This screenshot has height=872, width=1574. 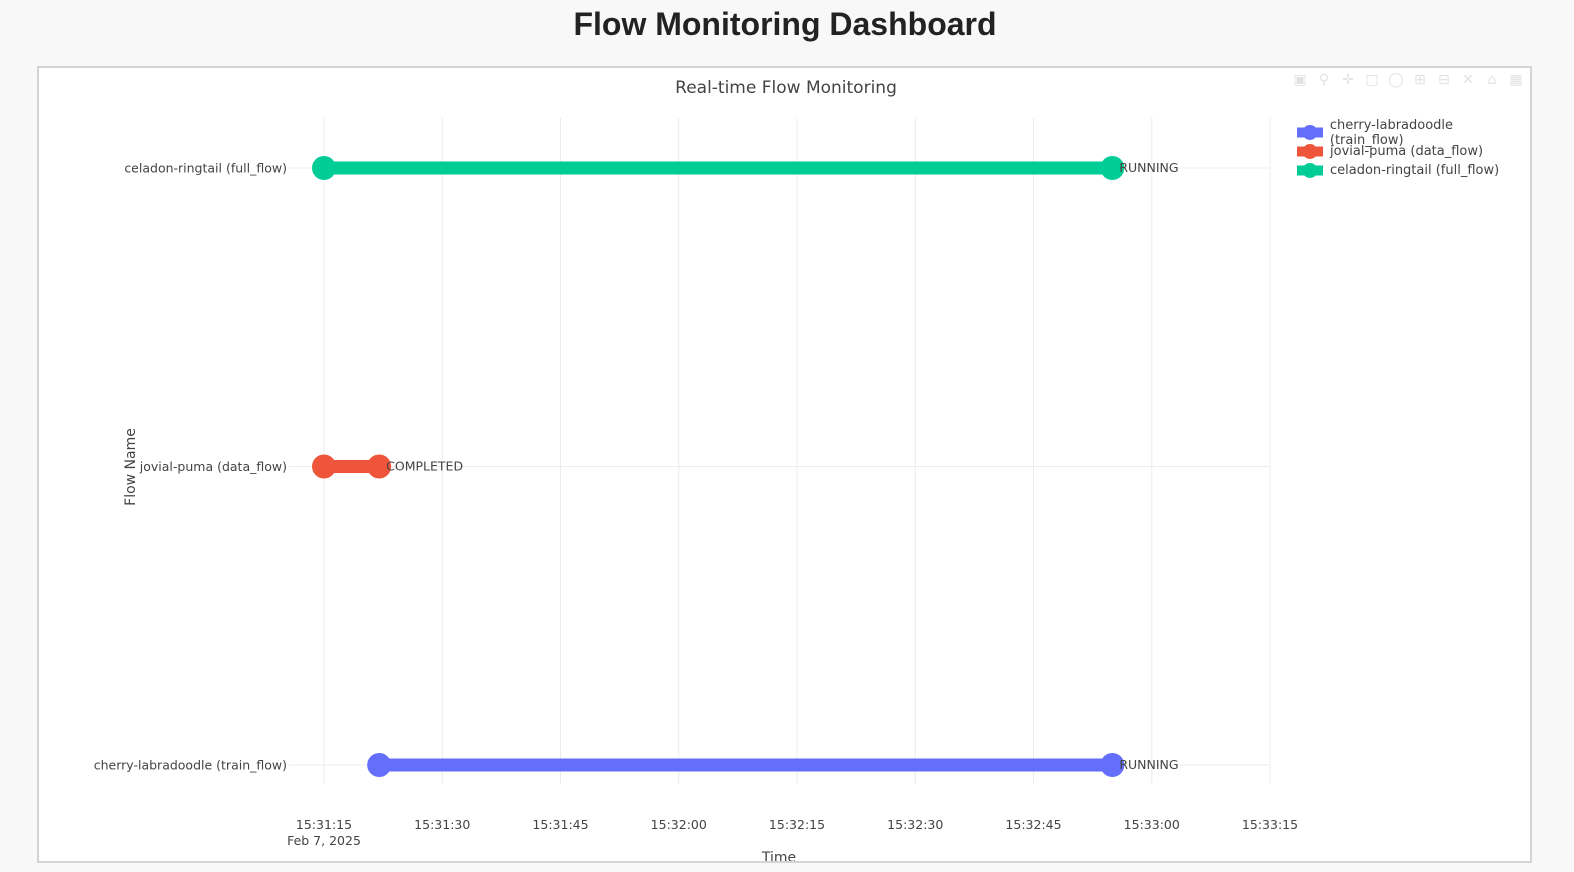 What do you see at coordinates (1408, 80) in the screenshot?
I see `plot-toolbar: ▣ ⚲ ✛ □ ◯ ⊞ ⊟ ✕ ⌂ ▦` at bounding box center [1408, 80].